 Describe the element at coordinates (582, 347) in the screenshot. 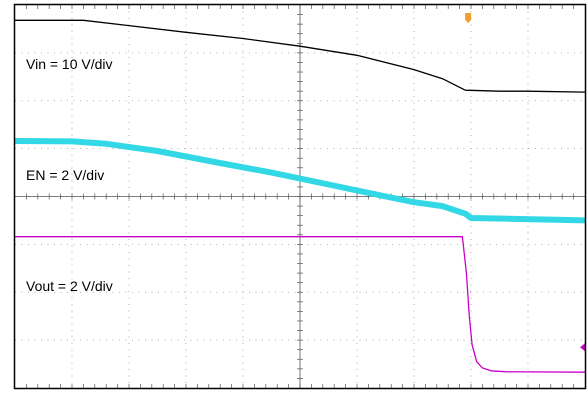

I see `vout-level-marker` at that location.